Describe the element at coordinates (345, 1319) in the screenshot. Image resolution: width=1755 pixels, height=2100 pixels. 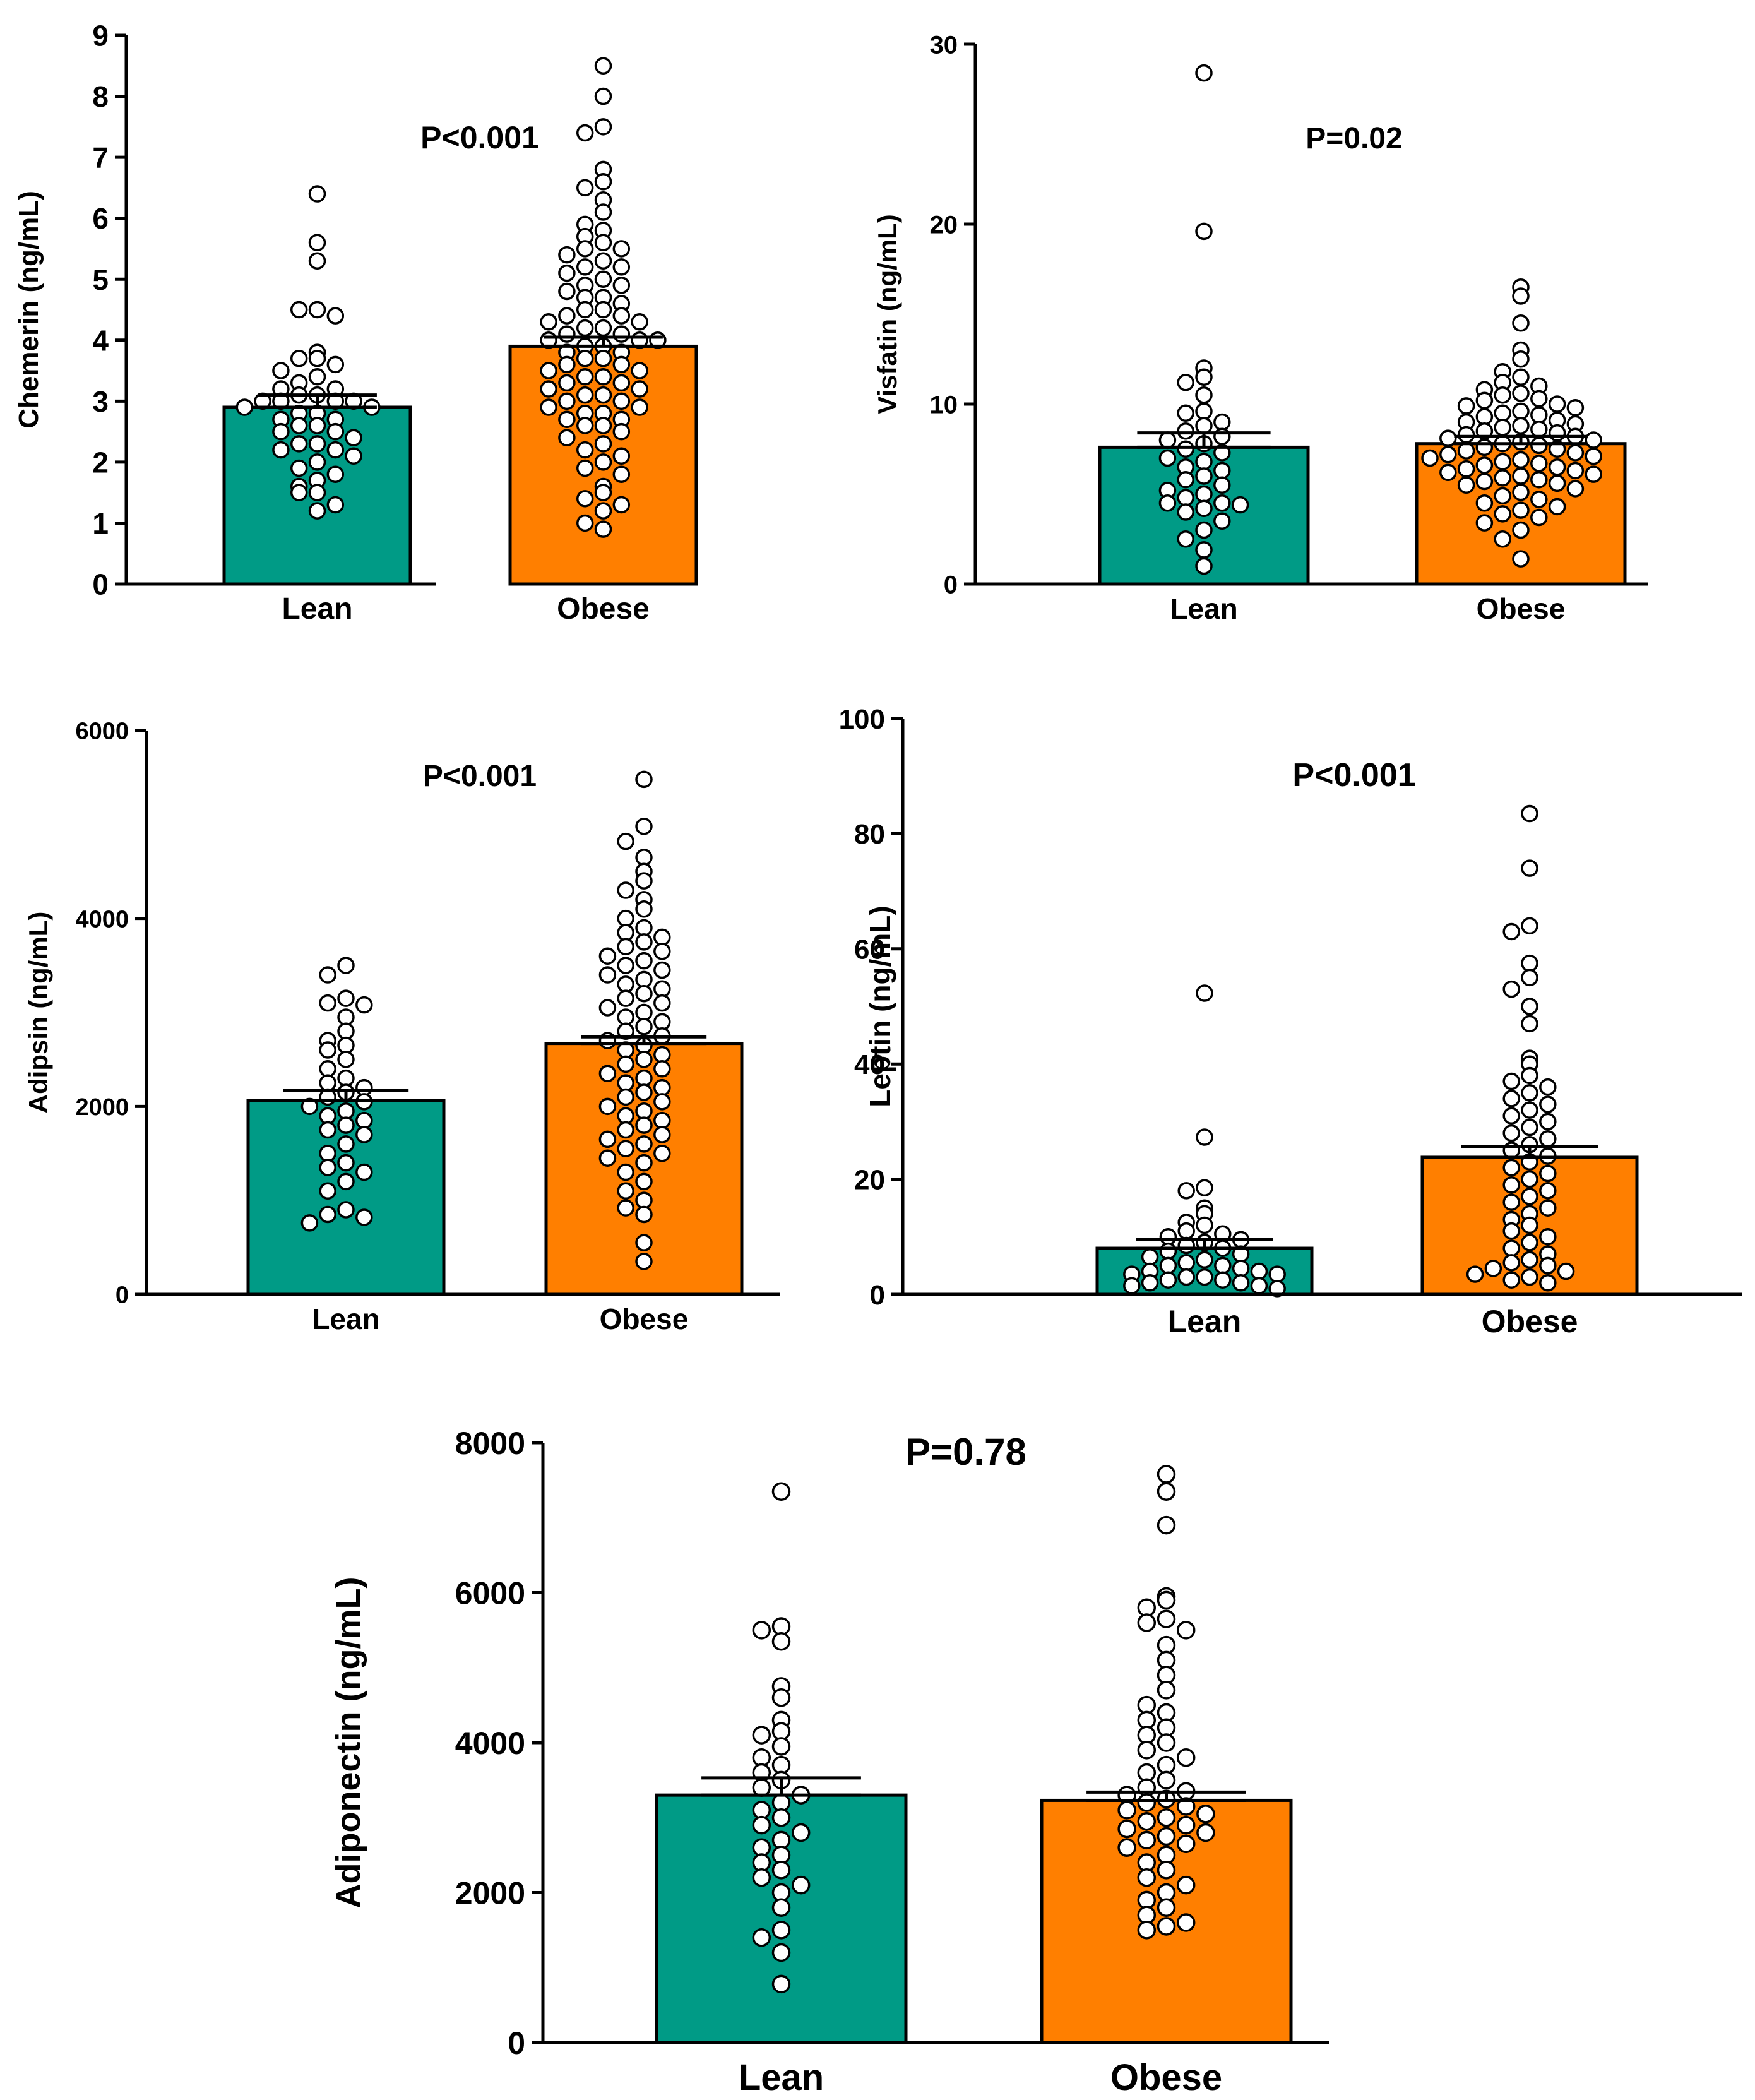
I see `x-tick-label-lean: Lean` at that location.